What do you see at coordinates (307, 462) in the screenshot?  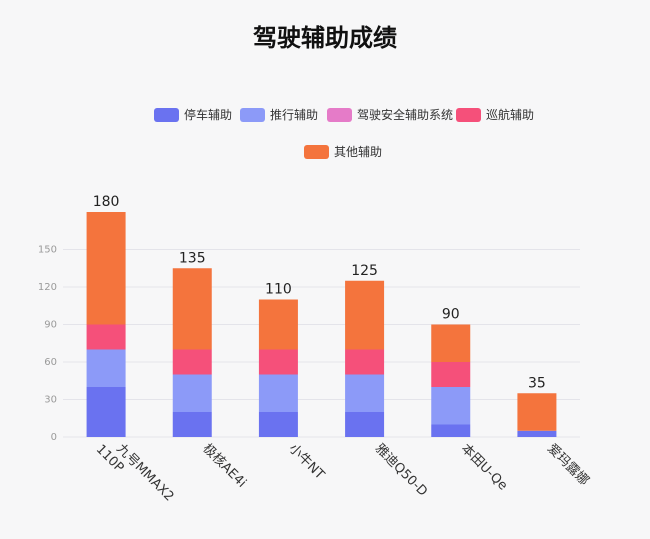 I see `x-tick-label: 小牛NT` at bounding box center [307, 462].